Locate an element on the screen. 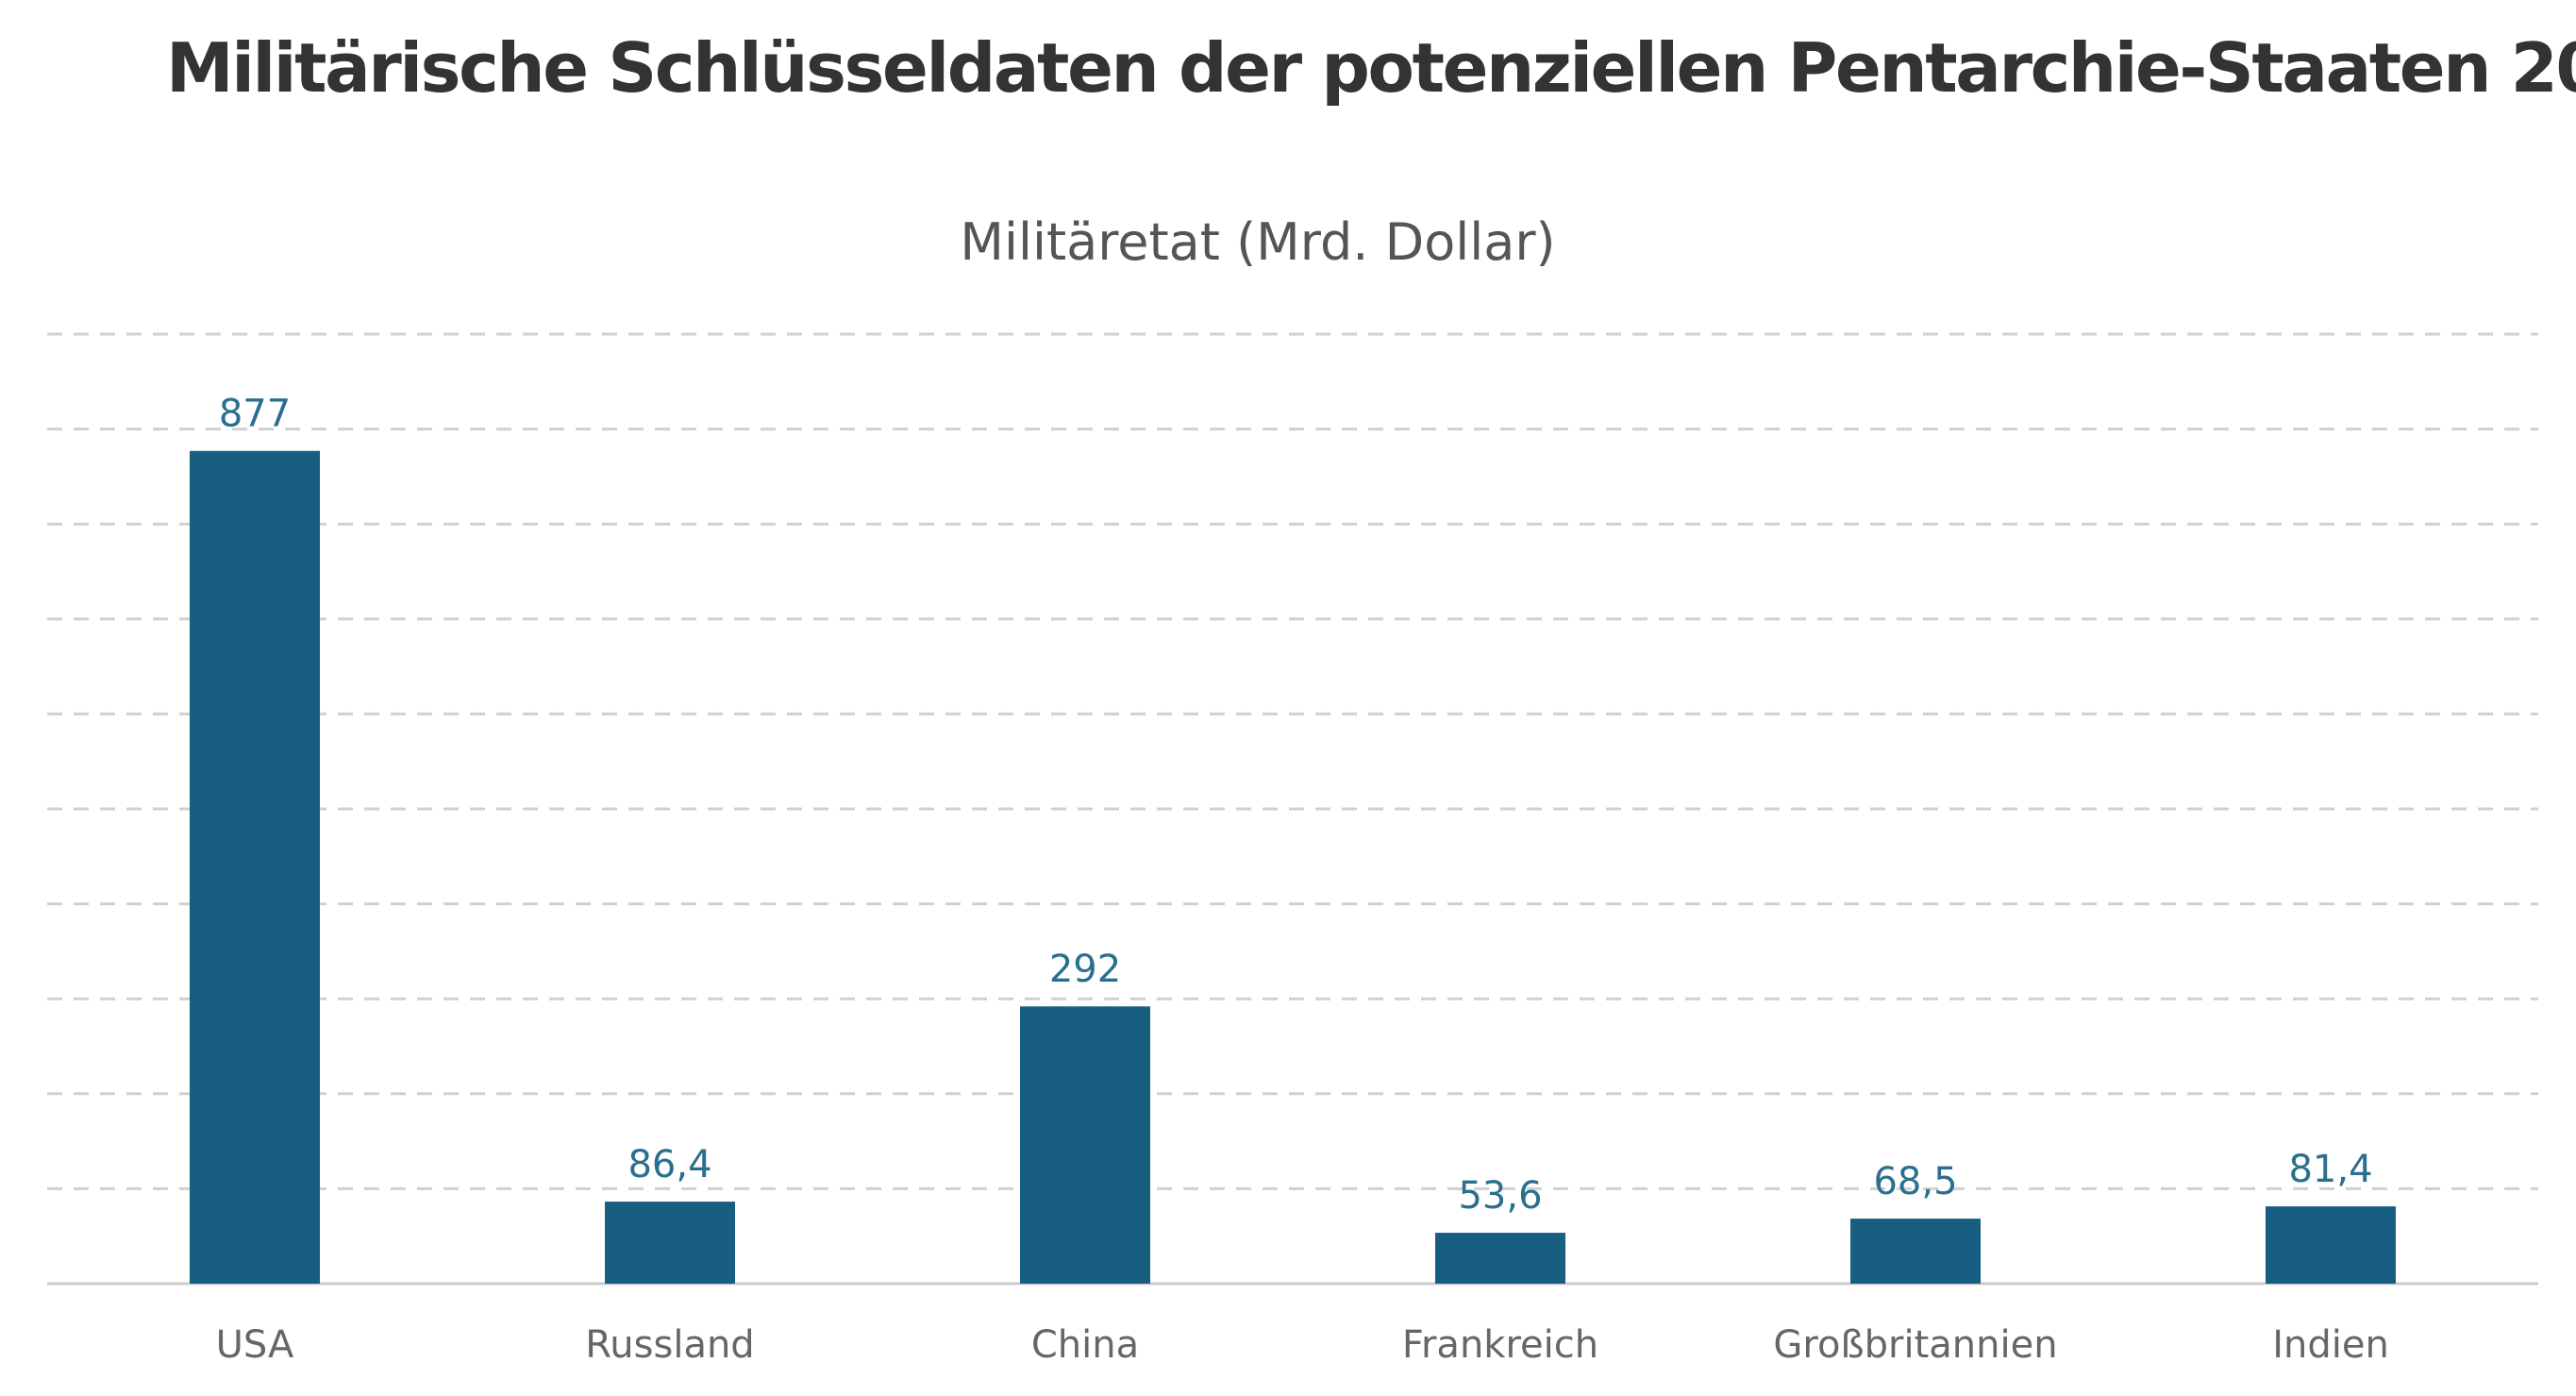 This screenshot has height=1396, width=2576. data-label: 53,6 is located at coordinates (1500, 1196).